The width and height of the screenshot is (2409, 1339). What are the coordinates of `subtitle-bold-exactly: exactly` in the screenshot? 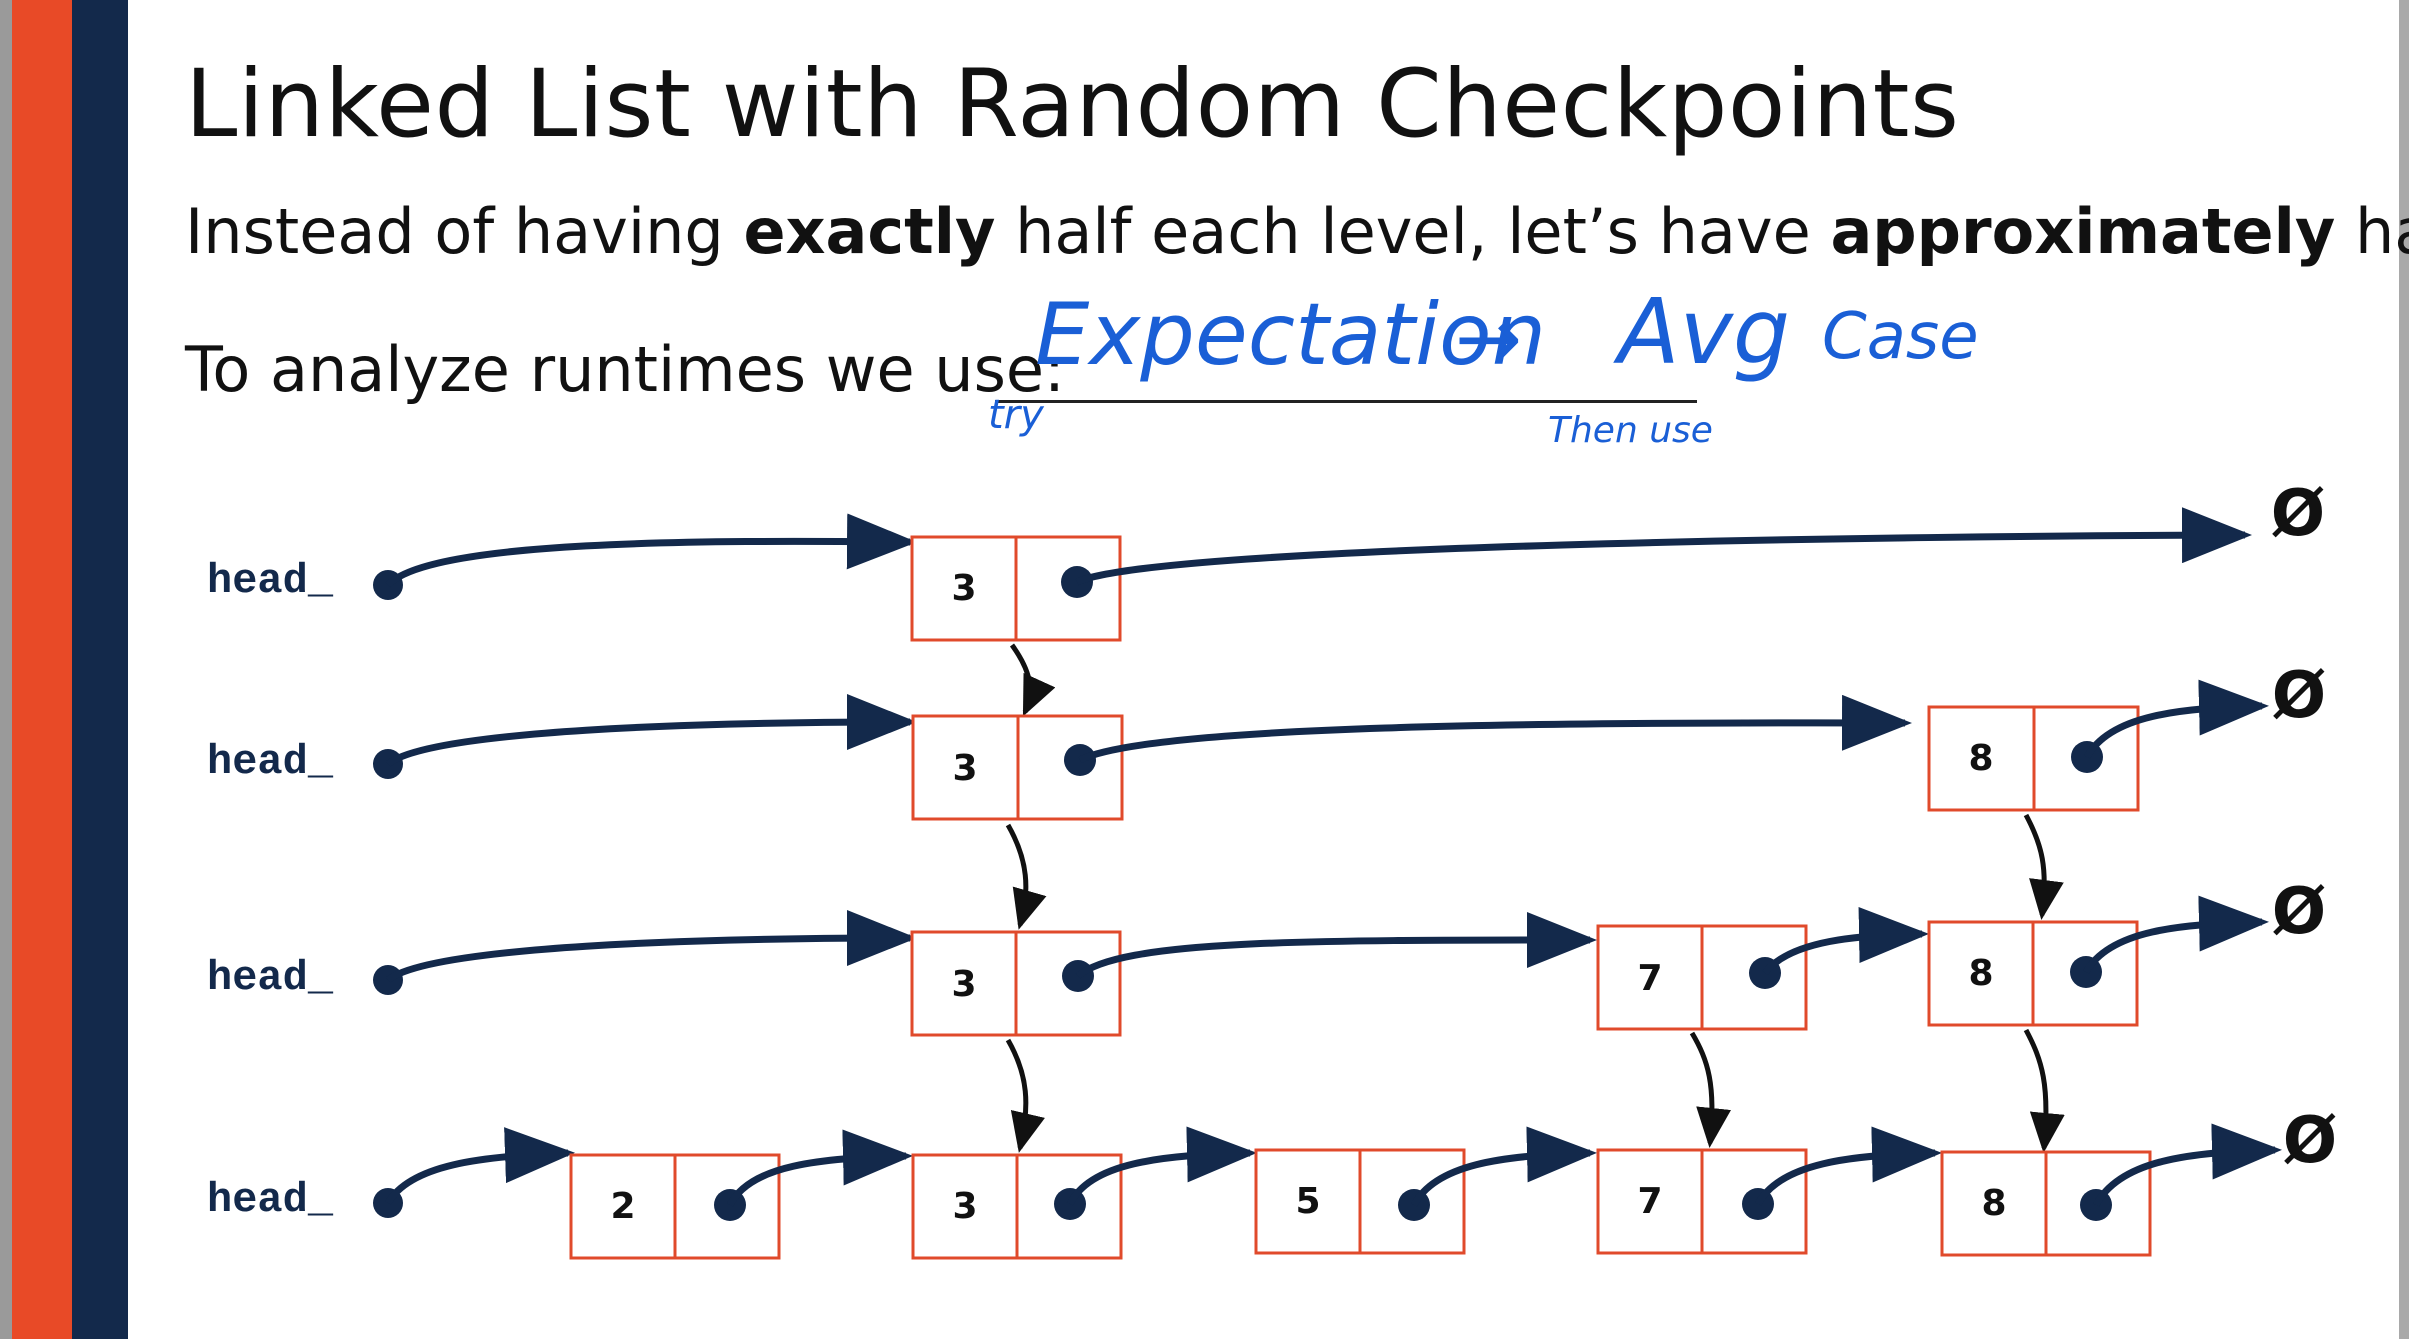 It's located at (869, 231).